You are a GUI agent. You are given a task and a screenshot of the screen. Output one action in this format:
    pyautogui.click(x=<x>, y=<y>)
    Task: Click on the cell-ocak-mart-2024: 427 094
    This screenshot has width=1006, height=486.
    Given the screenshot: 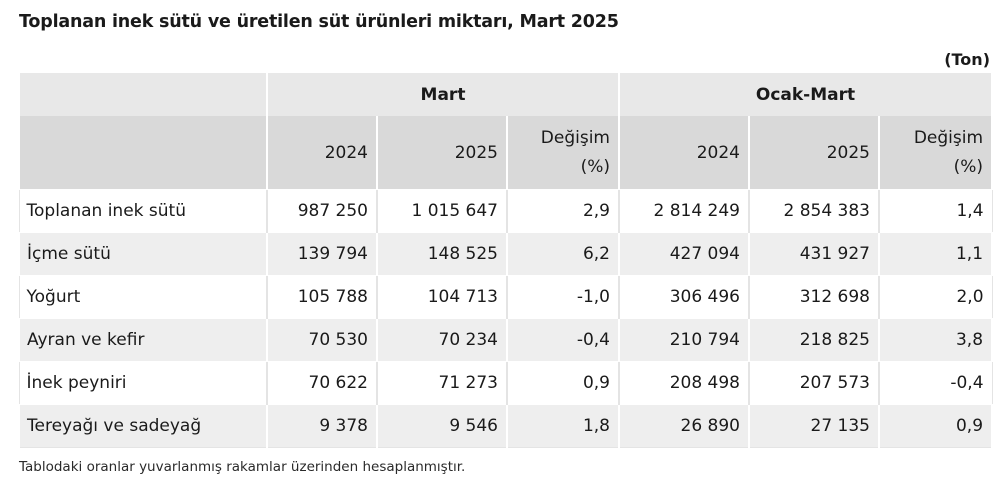 What is the action you would take?
    pyautogui.click(x=684, y=254)
    